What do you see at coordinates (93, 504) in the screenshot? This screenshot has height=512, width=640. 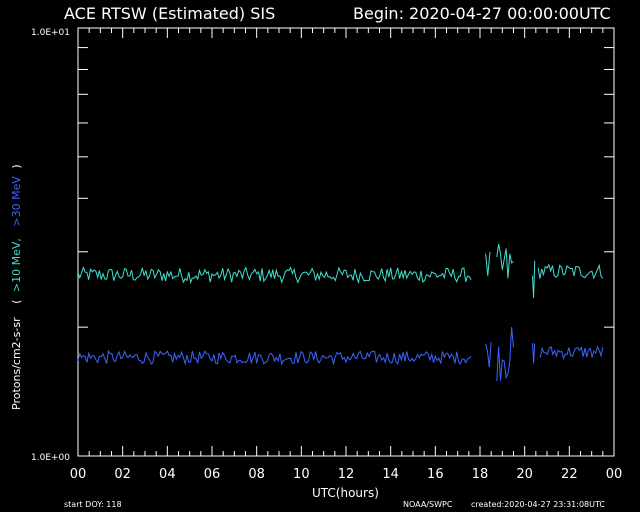 I see `start-doy: start DOY: 118` at bounding box center [93, 504].